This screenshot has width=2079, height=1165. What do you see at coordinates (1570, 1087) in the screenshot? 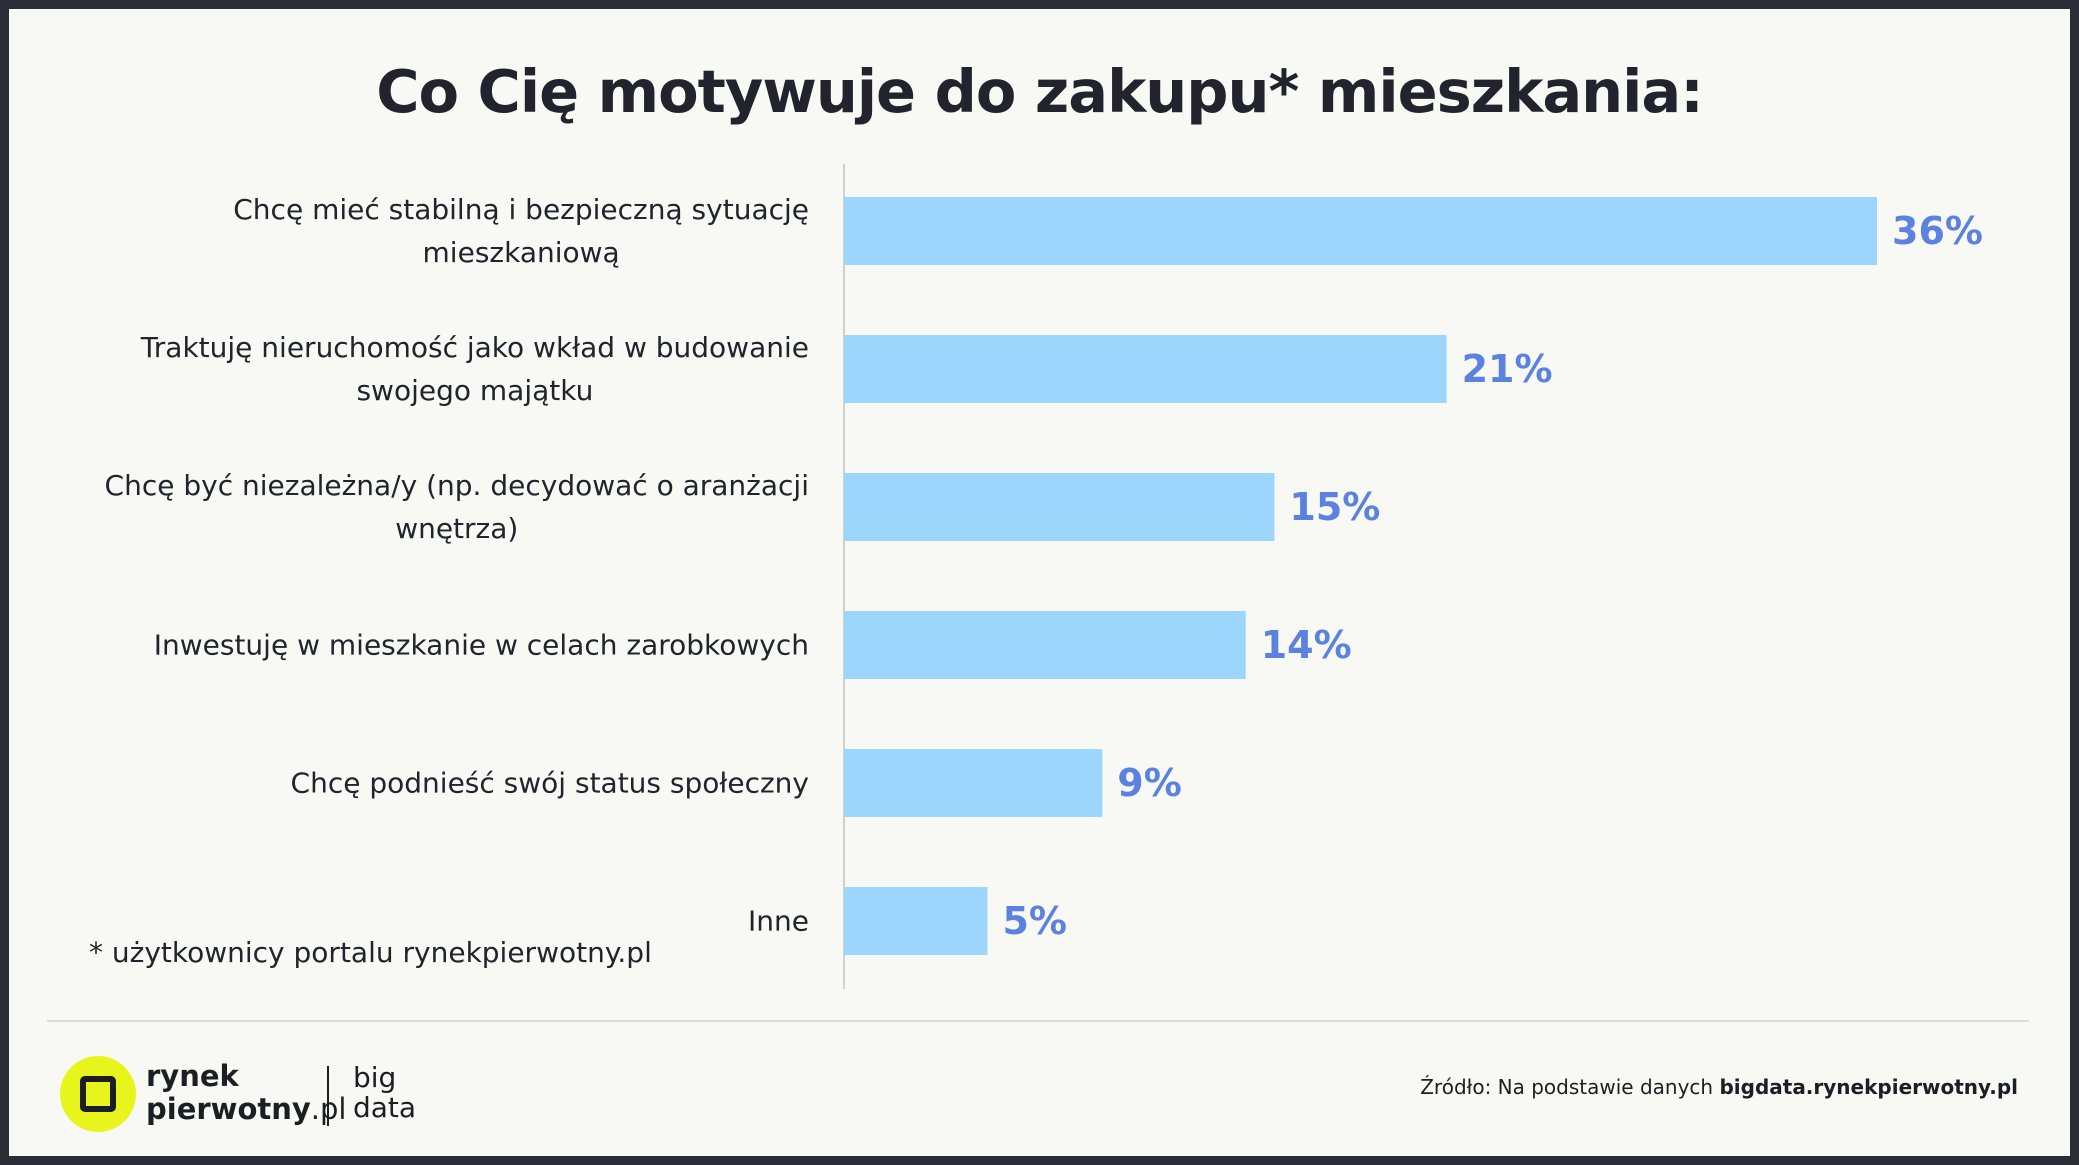
I see `source-prefix: Źródło: Na podstawie danych` at bounding box center [1570, 1087].